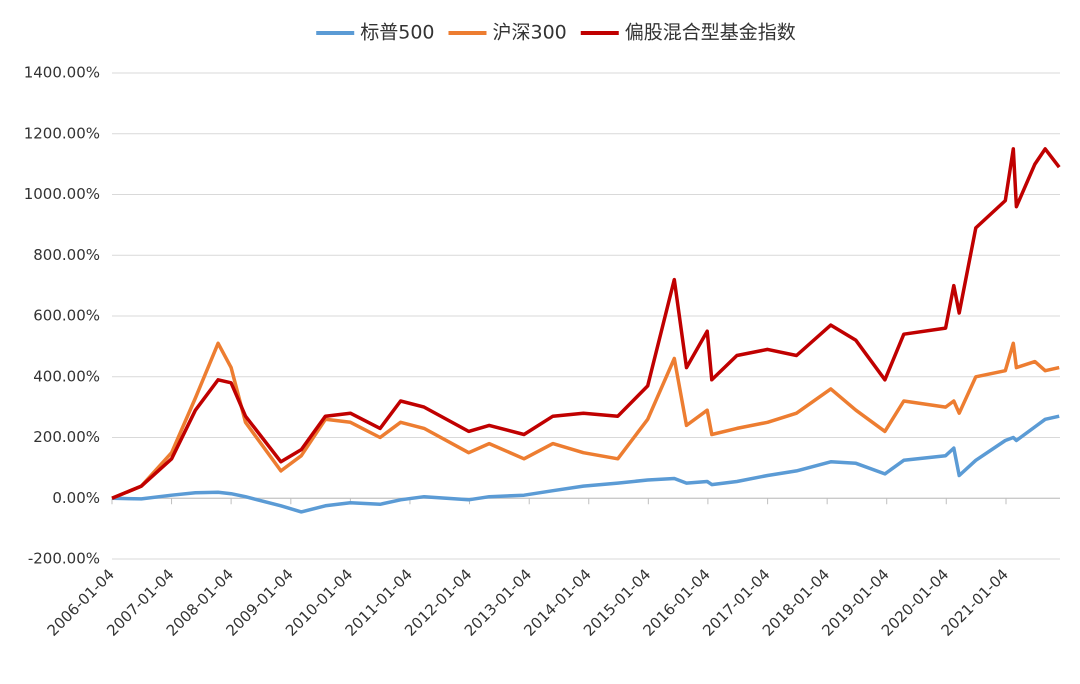 Image resolution: width=1080 pixels, height=684 pixels. I want to click on y-tick-label: -200.00%, so click(64, 559).